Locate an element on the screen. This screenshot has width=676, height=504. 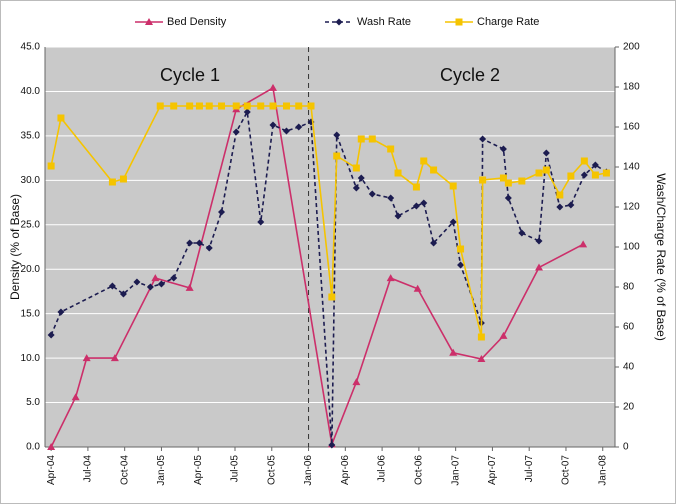
y2-tick-label: 40 is located at coordinates (629, 367).